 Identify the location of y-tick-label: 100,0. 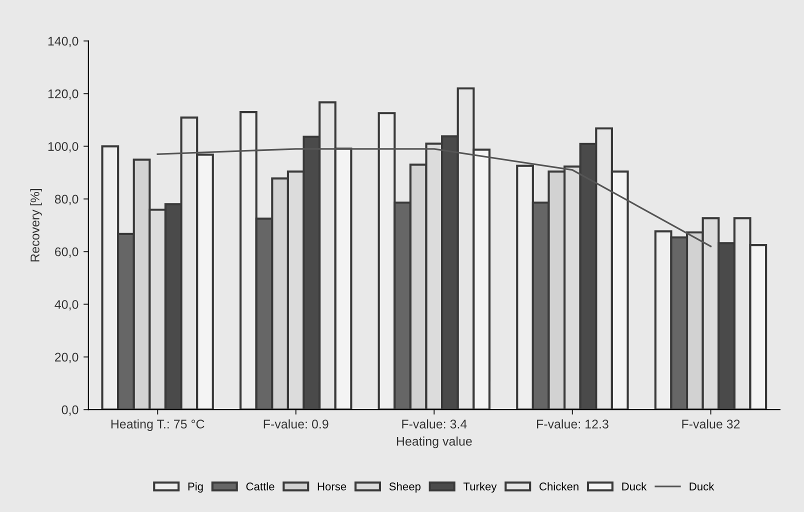
(63, 147).